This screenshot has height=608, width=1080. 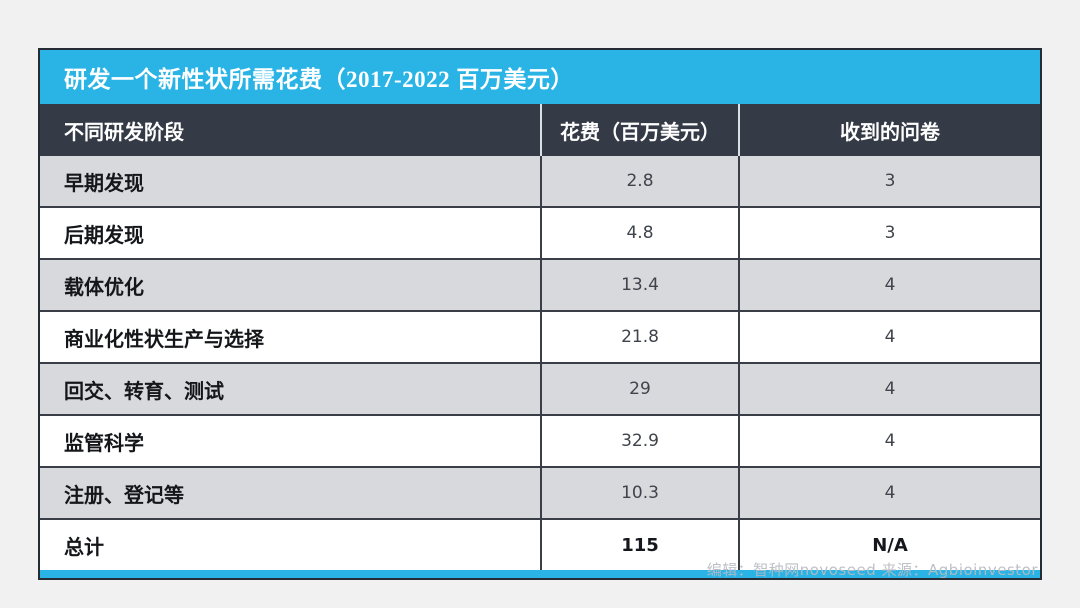 I want to click on cost-cell: 4.8, so click(x=639, y=233).